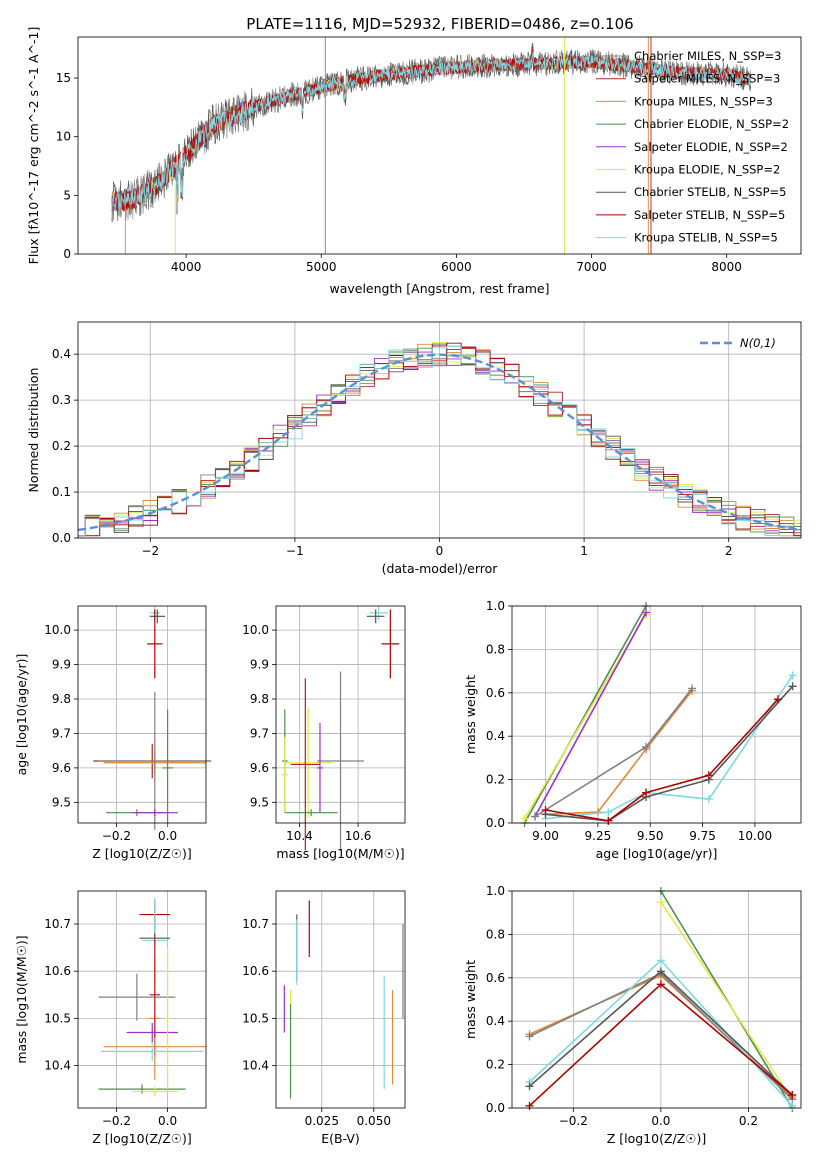 This screenshot has width=819, height=1174. I want to click on x-tick-label: 4000, so click(186, 267).